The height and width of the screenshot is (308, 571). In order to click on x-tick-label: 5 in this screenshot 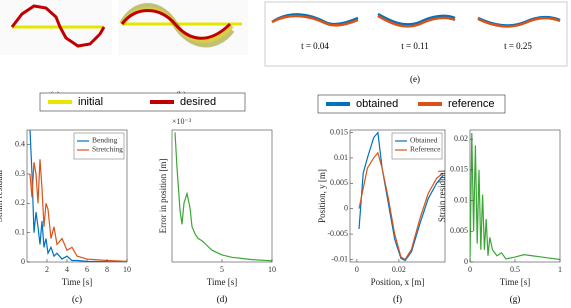, I will do `click(222, 269)`.